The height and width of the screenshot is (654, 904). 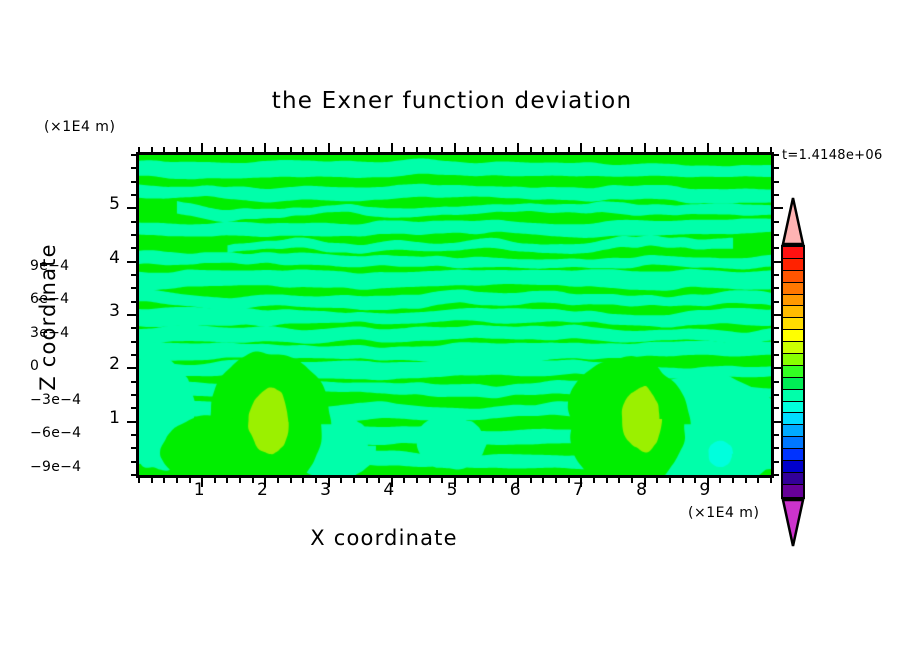 I want to click on y-axis-unit-label: (×1E4 m), so click(x=80, y=127).